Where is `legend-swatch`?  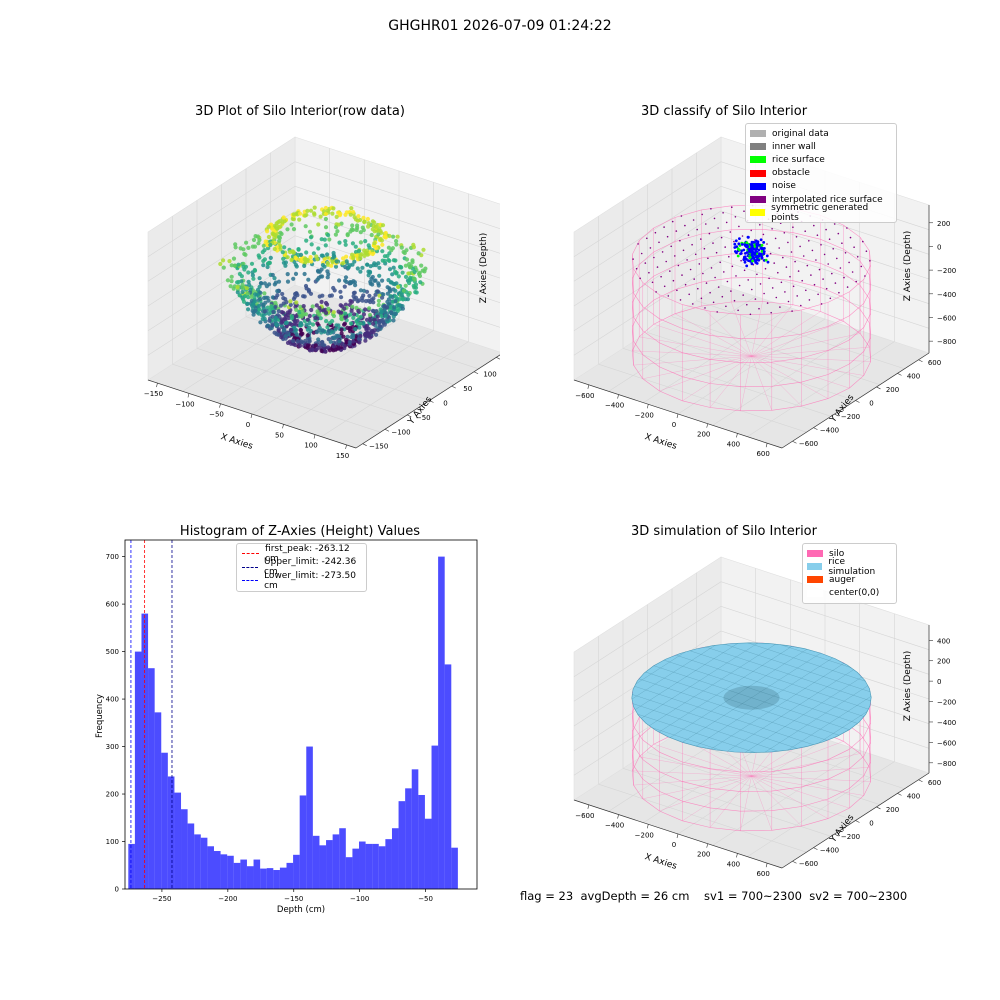 legend-swatch is located at coordinates (758, 173).